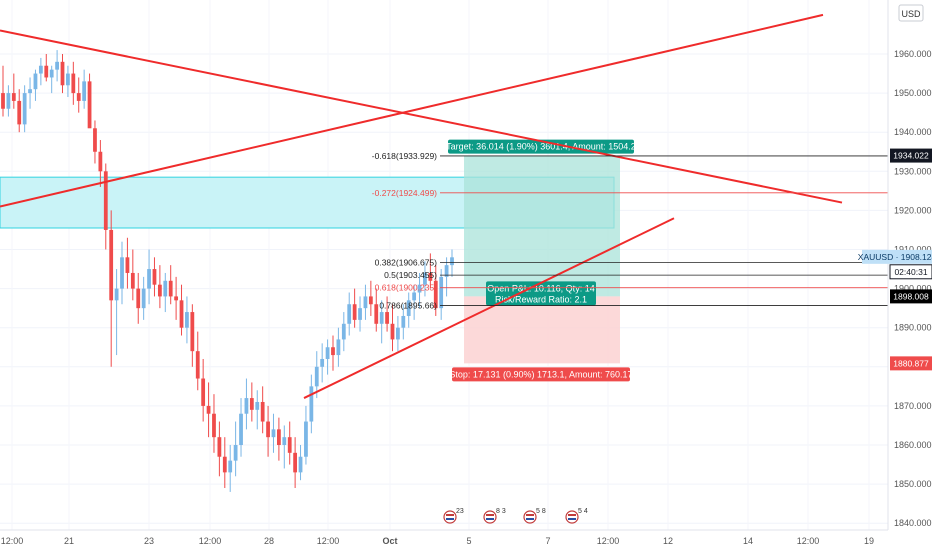 Image resolution: width=932 pixels, height=550 pixels. Describe the element at coordinates (869, 541) in the screenshot. I see `x-tick-label: 19` at that location.